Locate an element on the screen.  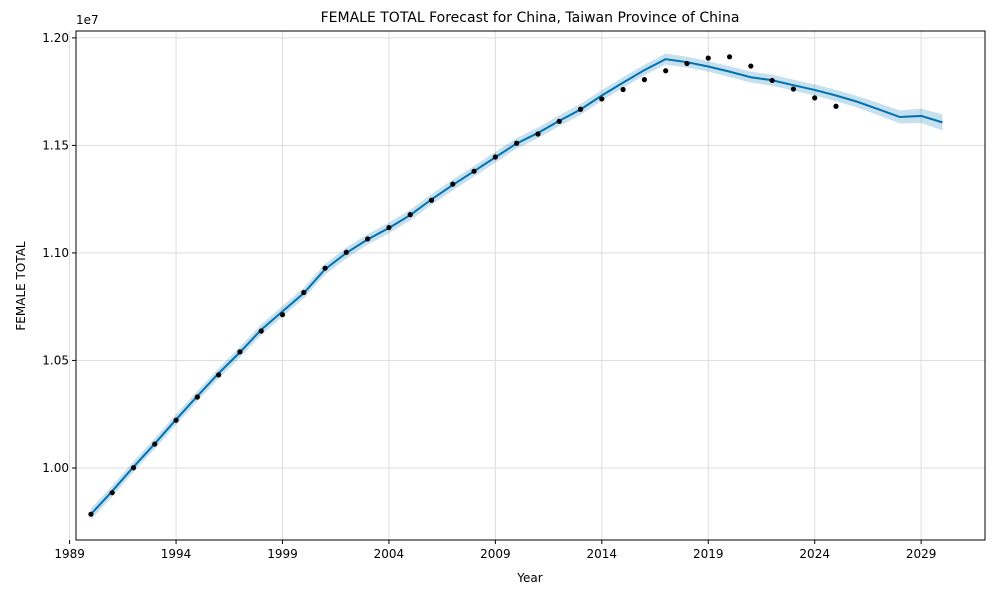
x-tick-label: 1999 is located at coordinates (282, 554).